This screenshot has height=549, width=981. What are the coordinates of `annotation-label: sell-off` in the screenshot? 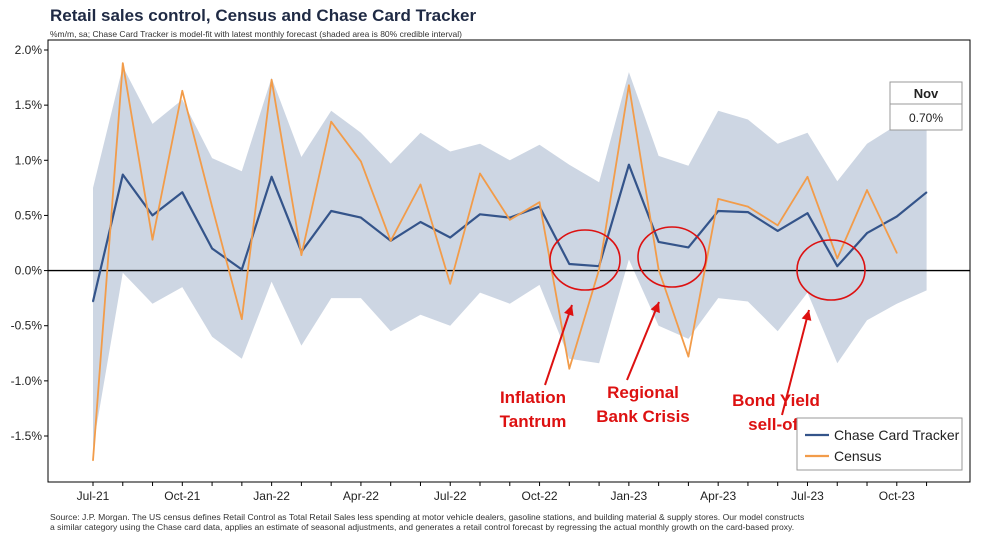 It's located at (776, 424).